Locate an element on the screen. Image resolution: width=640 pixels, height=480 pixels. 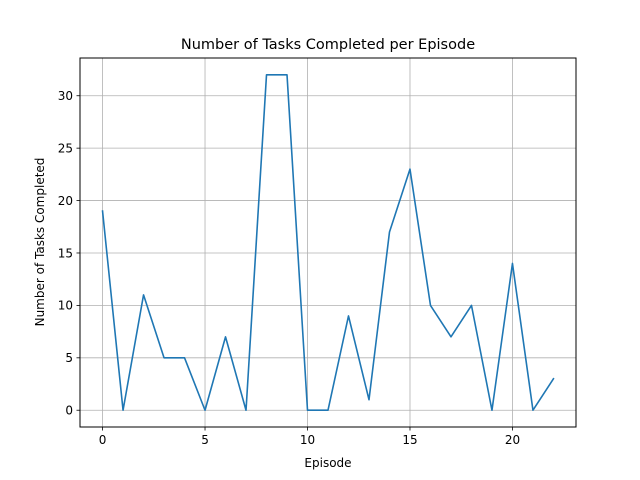
y-tick-label: 5 is located at coordinates (69, 358).